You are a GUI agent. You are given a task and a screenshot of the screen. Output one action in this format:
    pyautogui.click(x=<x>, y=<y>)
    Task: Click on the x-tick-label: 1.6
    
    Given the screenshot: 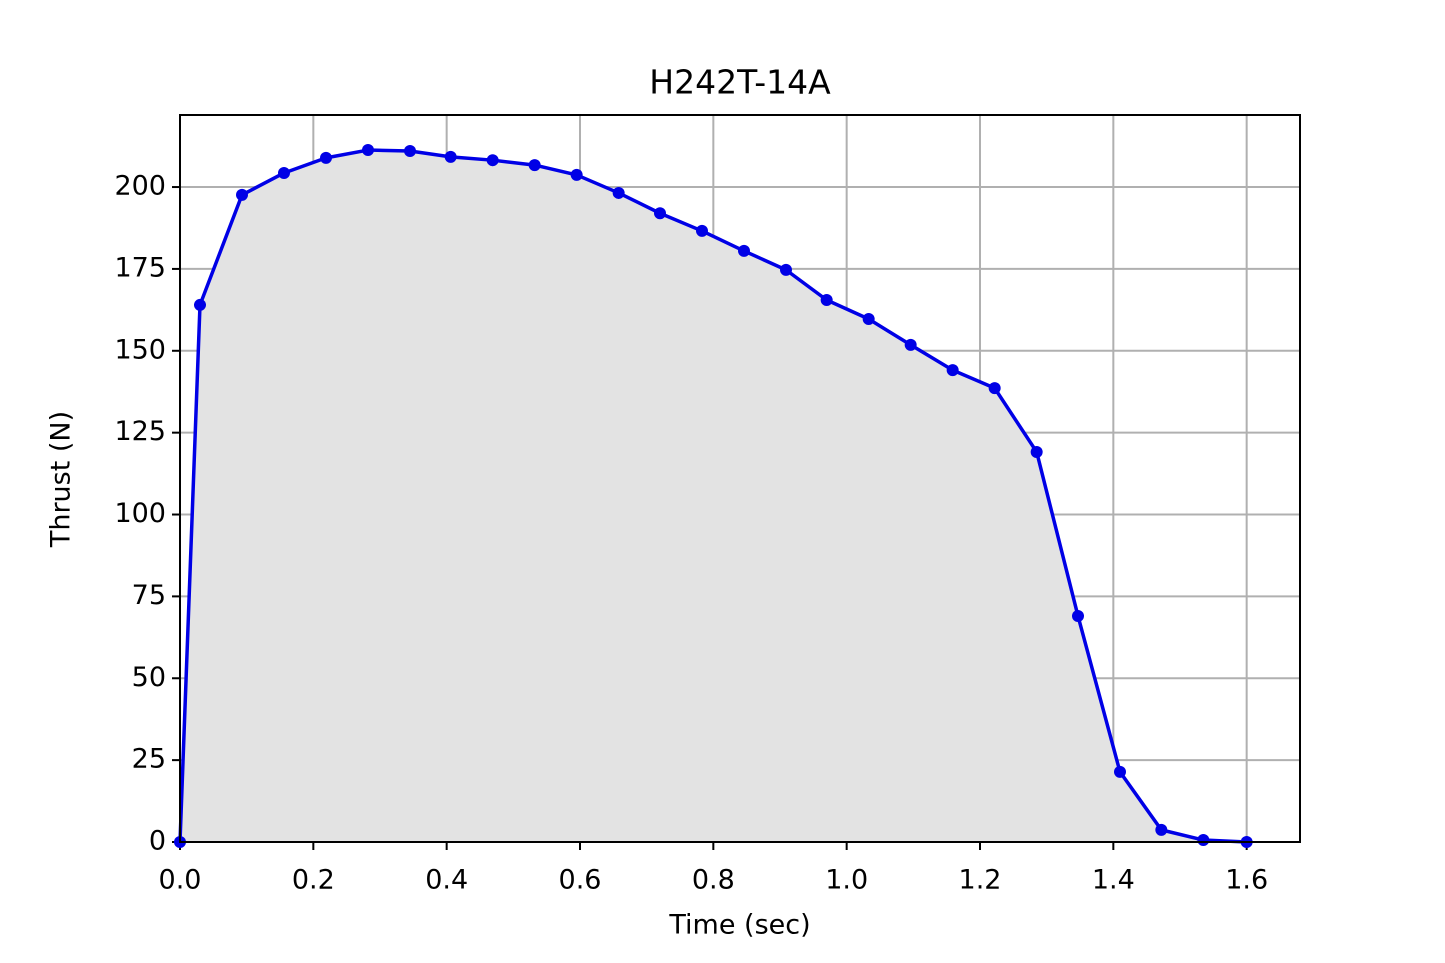 What is the action you would take?
    pyautogui.click(x=1246, y=880)
    